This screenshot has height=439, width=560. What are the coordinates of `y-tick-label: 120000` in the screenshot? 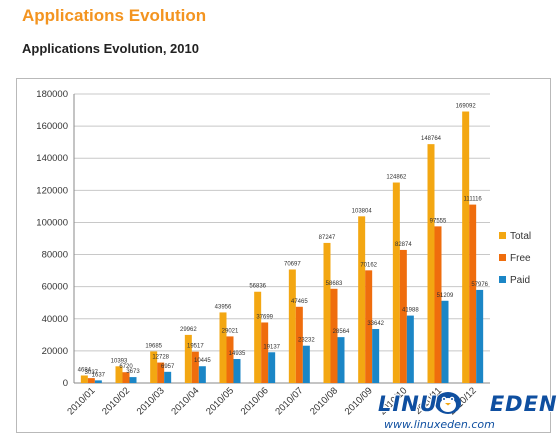 It's located at (52, 190).